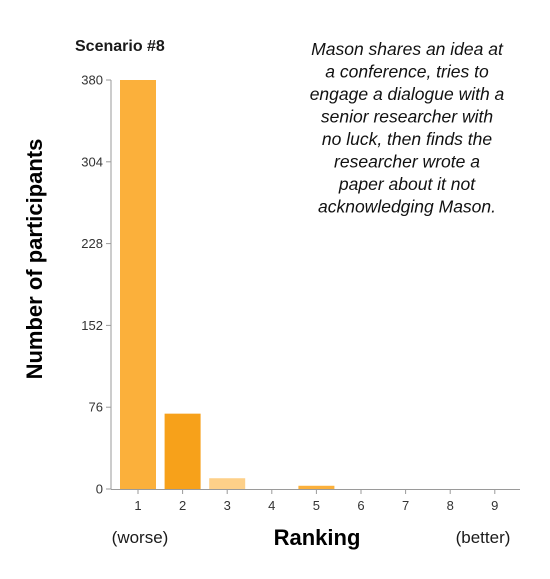 The height and width of the screenshot is (579, 550). Describe the element at coordinates (407, 184) in the screenshot. I see `annotation-line: paper about it not` at that location.